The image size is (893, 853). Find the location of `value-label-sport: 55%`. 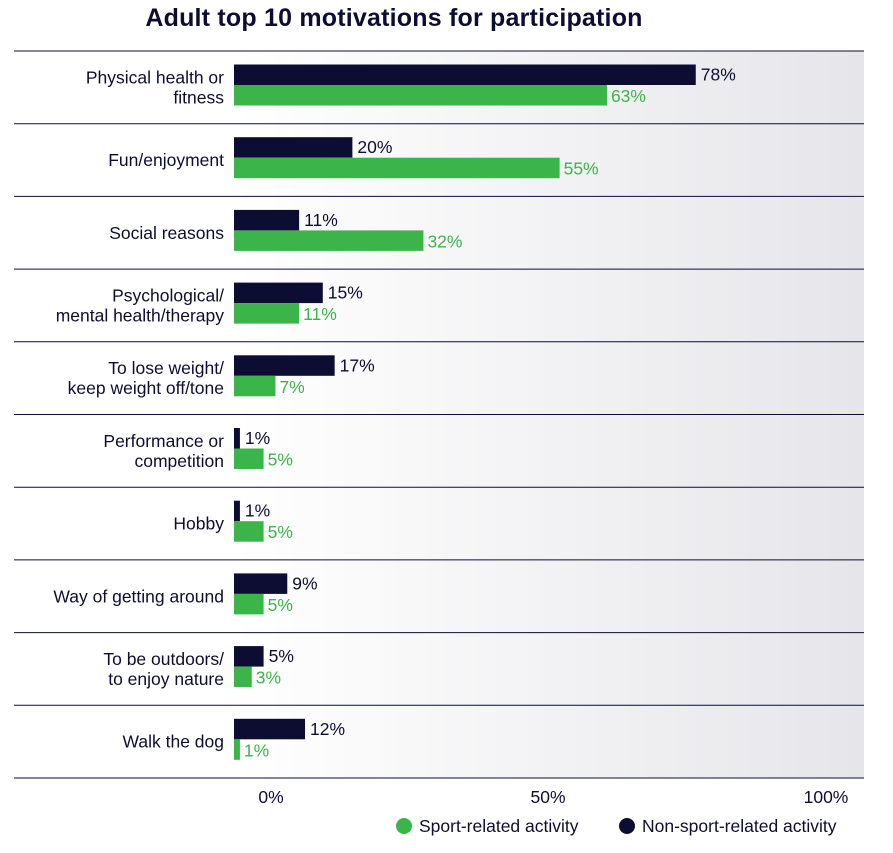

value-label-sport: 55% is located at coordinates (581, 169).